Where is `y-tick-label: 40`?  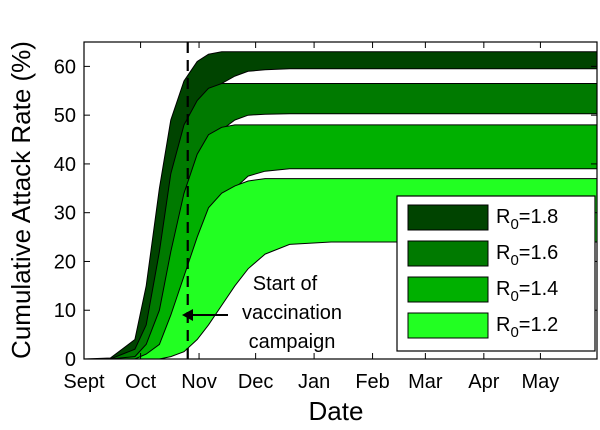 y-tick-label: 40 is located at coordinates (65, 165).